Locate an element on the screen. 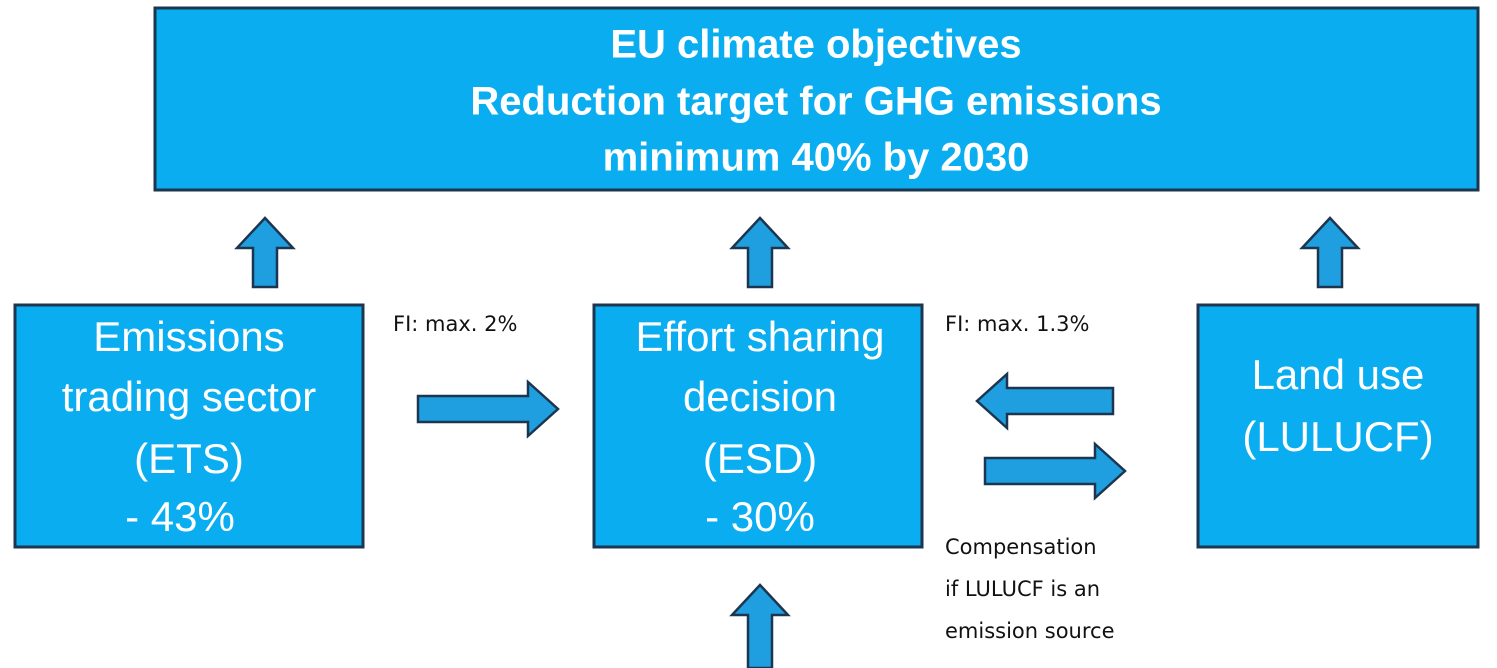  box-line: Effort sharing is located at coordinates (759, 336).